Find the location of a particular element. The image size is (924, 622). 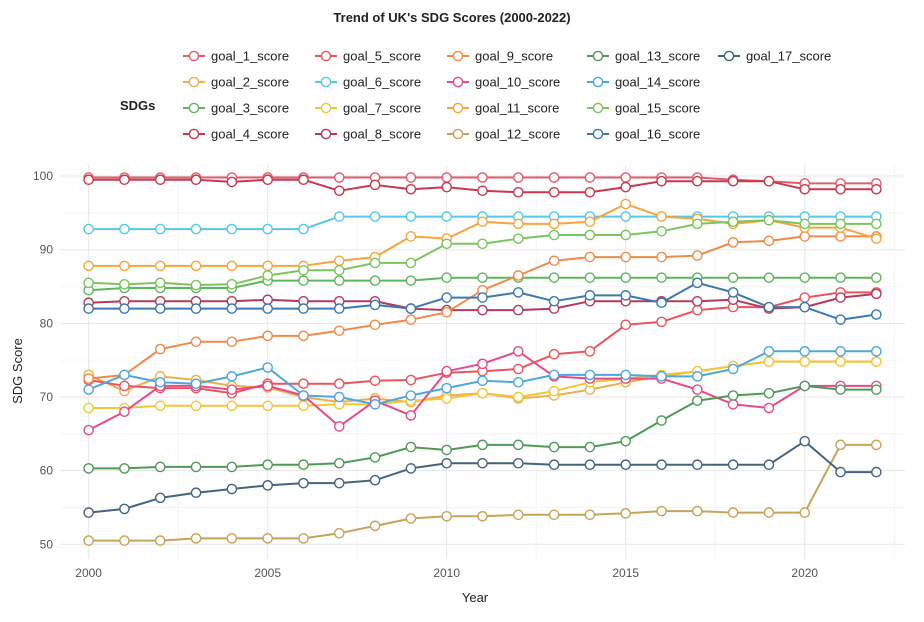

legend-label: goal_17_score is located at coordinates (788, 56).